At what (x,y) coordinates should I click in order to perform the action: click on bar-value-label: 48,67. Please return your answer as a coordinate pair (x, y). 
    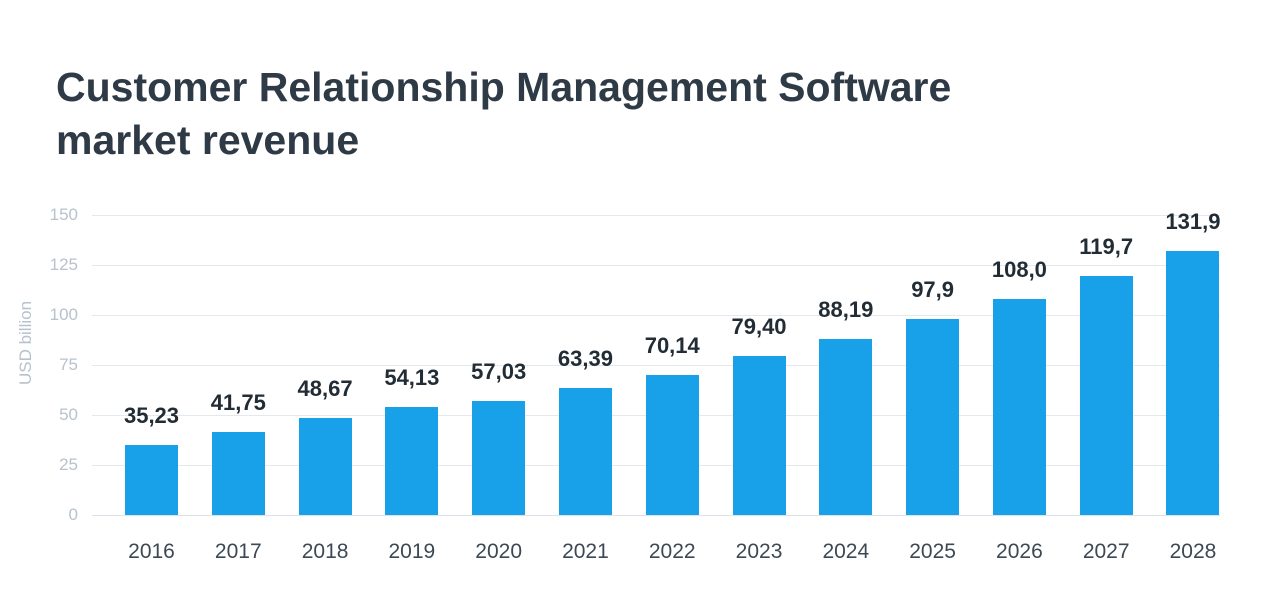
    Looking at the image, I should click on (325, 388).